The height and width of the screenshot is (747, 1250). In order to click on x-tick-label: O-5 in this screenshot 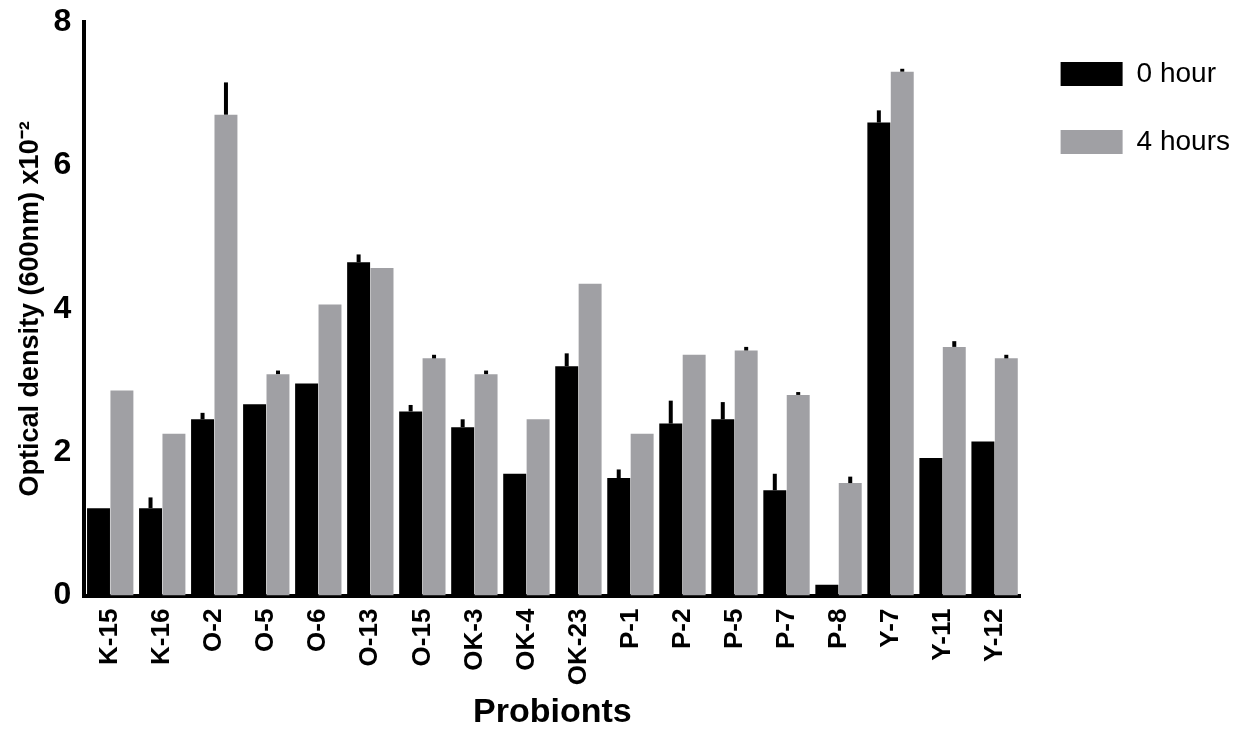, I will do `click(264, 630)`.